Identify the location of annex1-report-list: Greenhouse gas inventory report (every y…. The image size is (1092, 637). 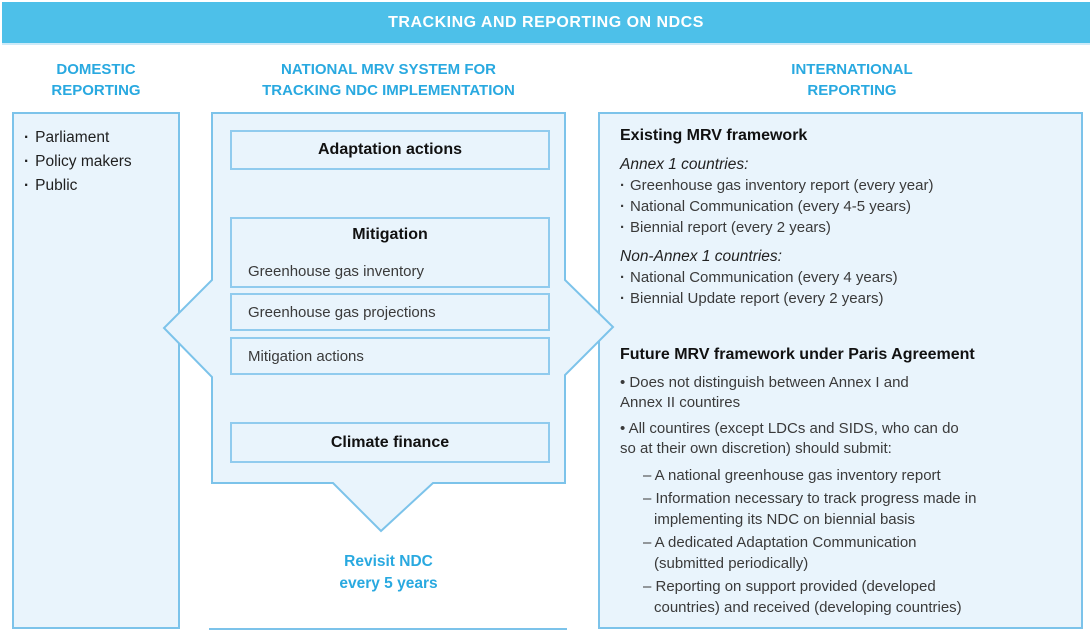
(844, 206).